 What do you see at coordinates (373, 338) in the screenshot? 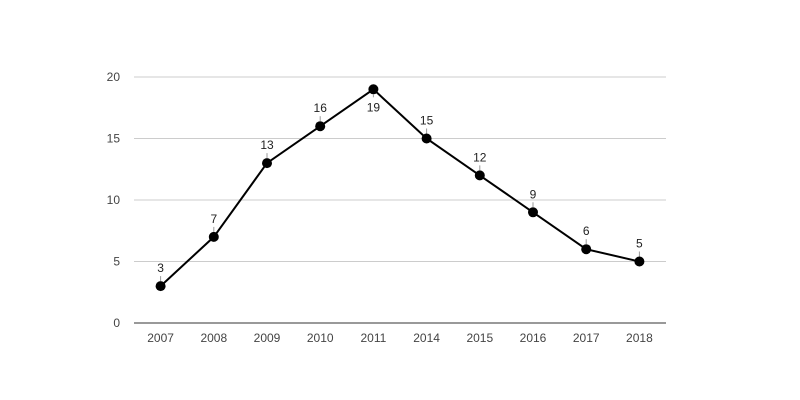
I see `x-tick-label: 2011` at bounding box center [373, 338].